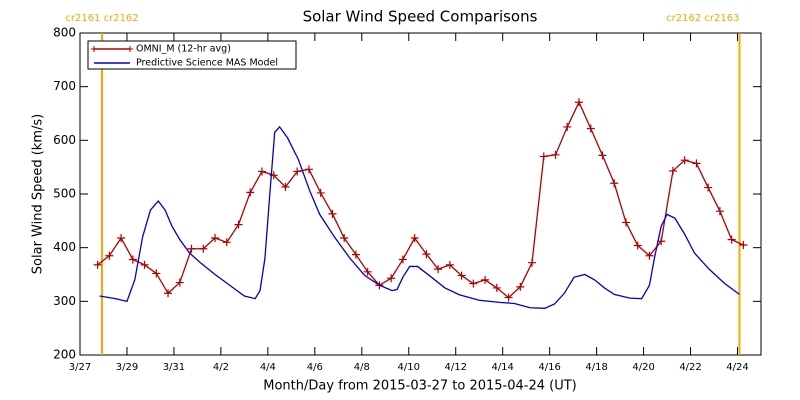 This screenshot has height=400, width=800. What do you see at coordinates (690, 367) in the screenshot?
I see `x-tick-label: 4/22` at bounding box center [690, 367].